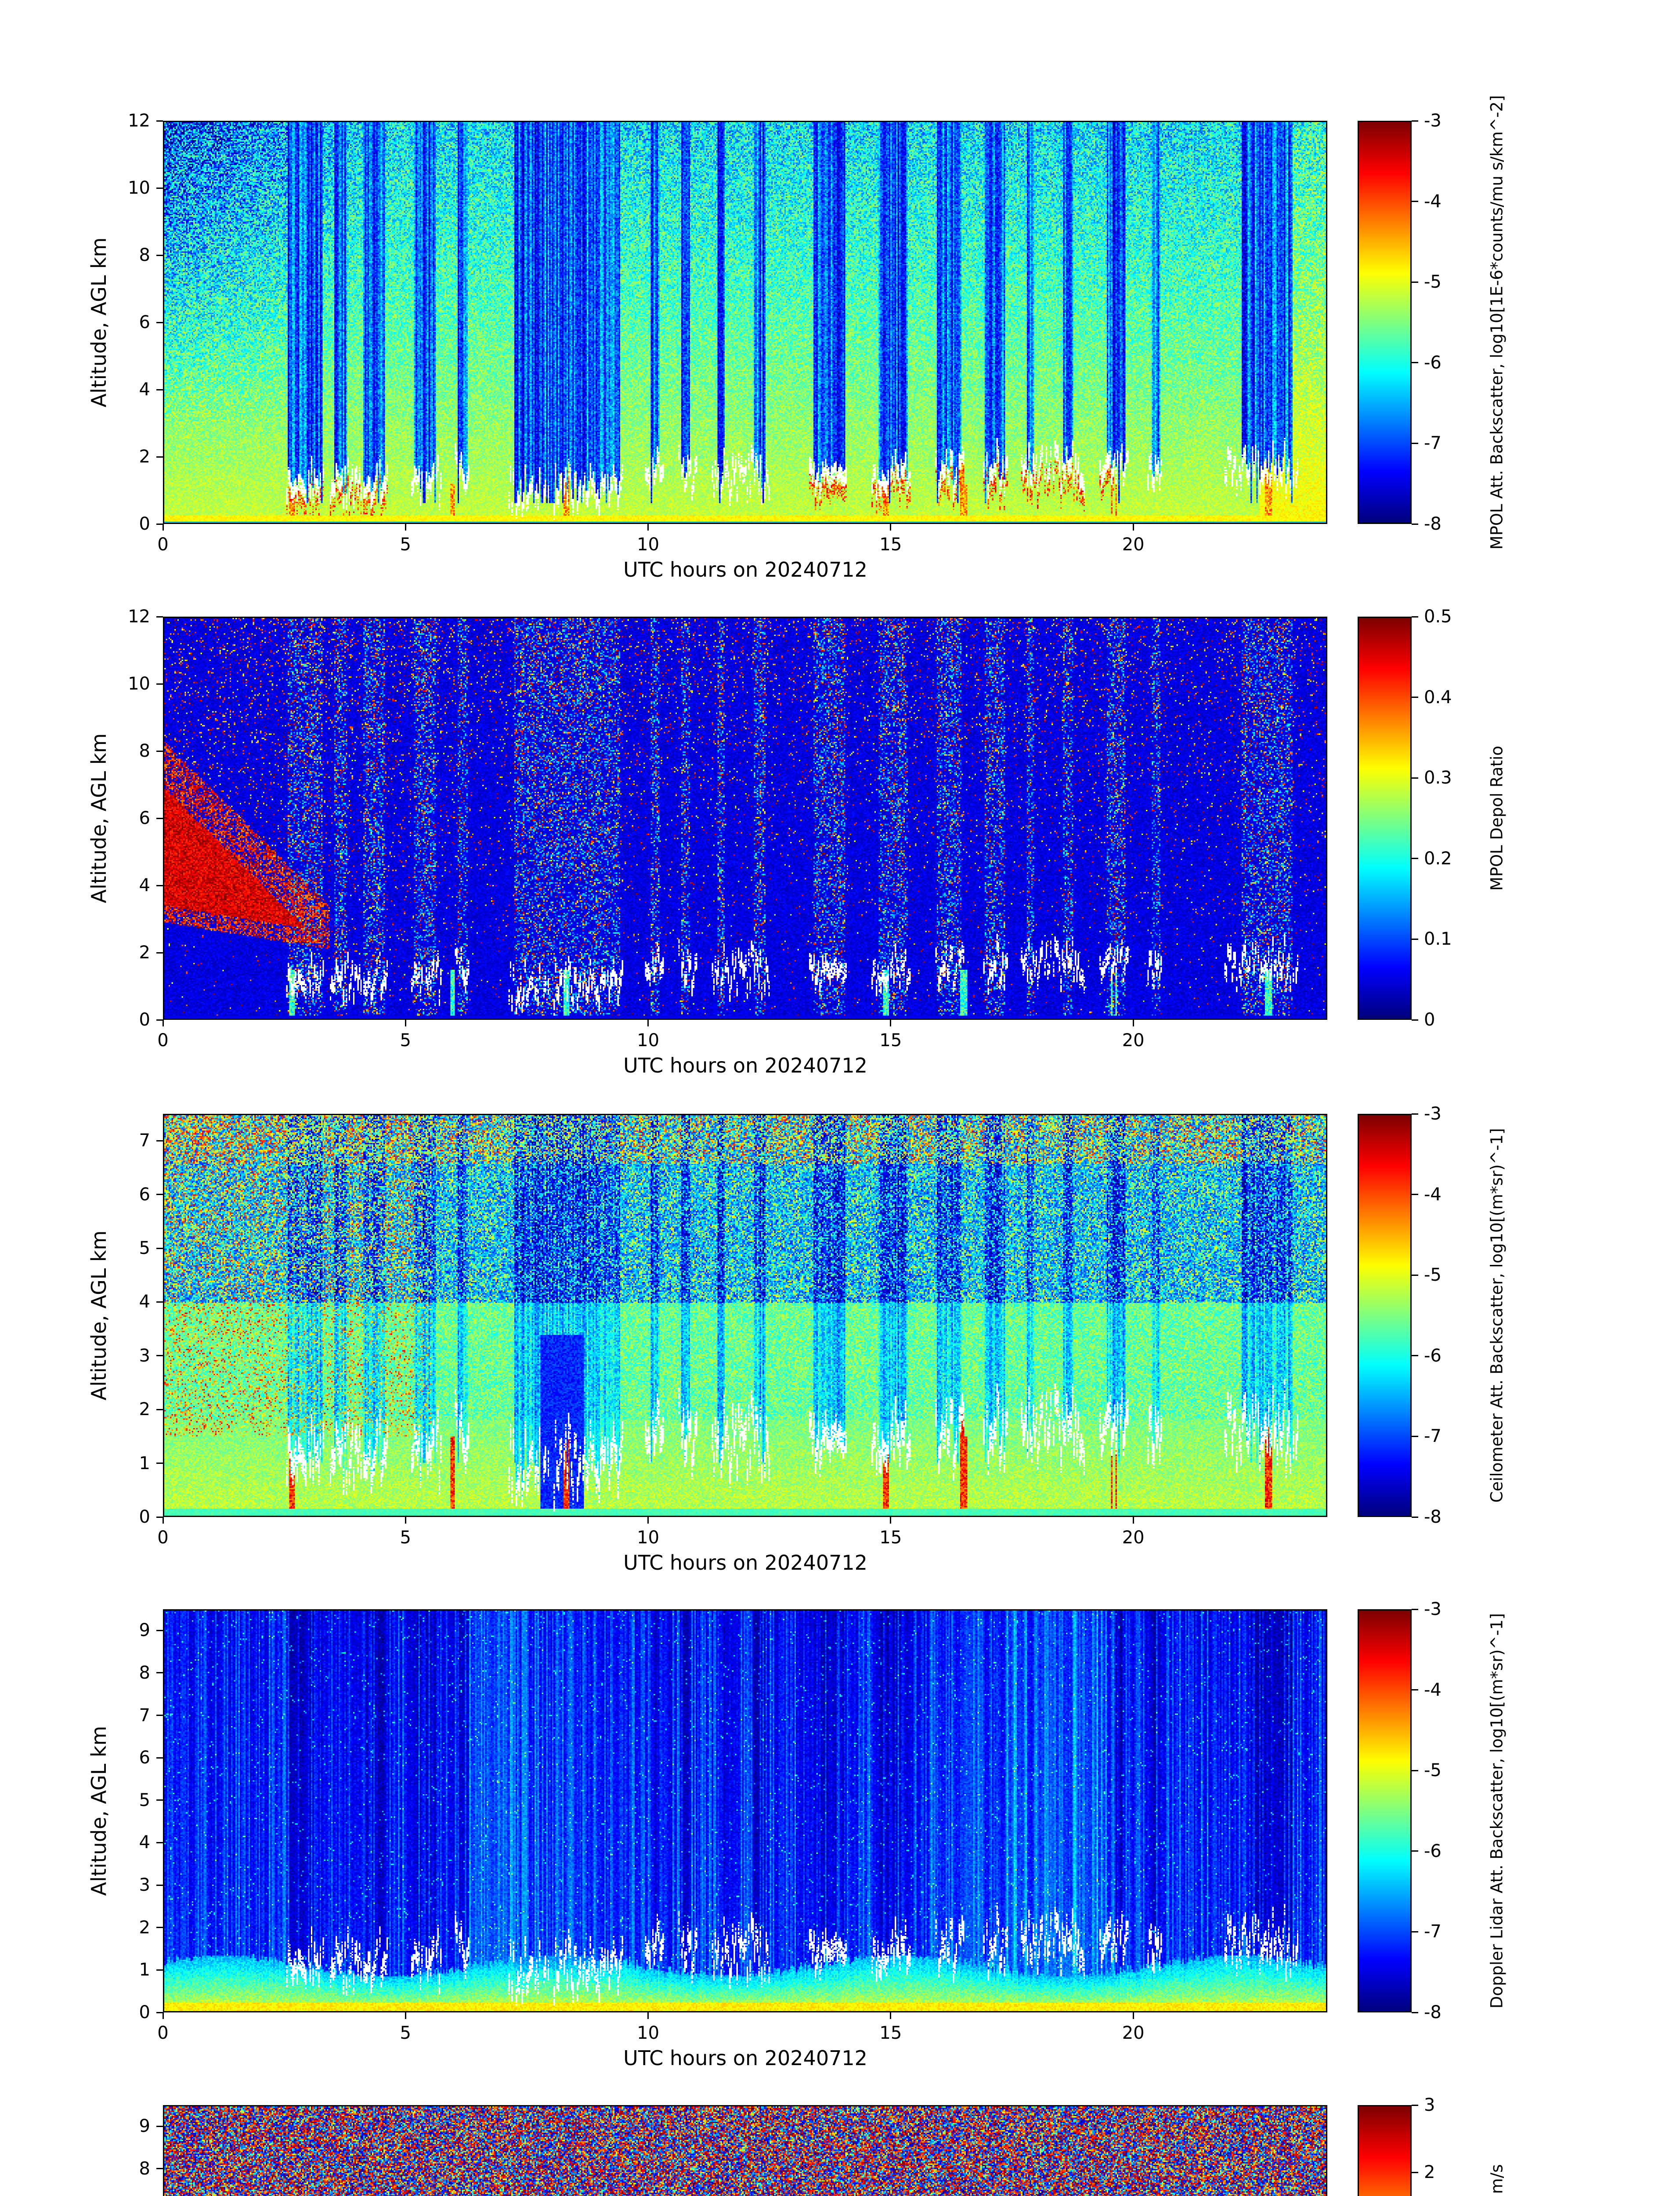 The width and height of the screenshot is (1680, 2196). I want to click on colorbar, so click(1385, 818).